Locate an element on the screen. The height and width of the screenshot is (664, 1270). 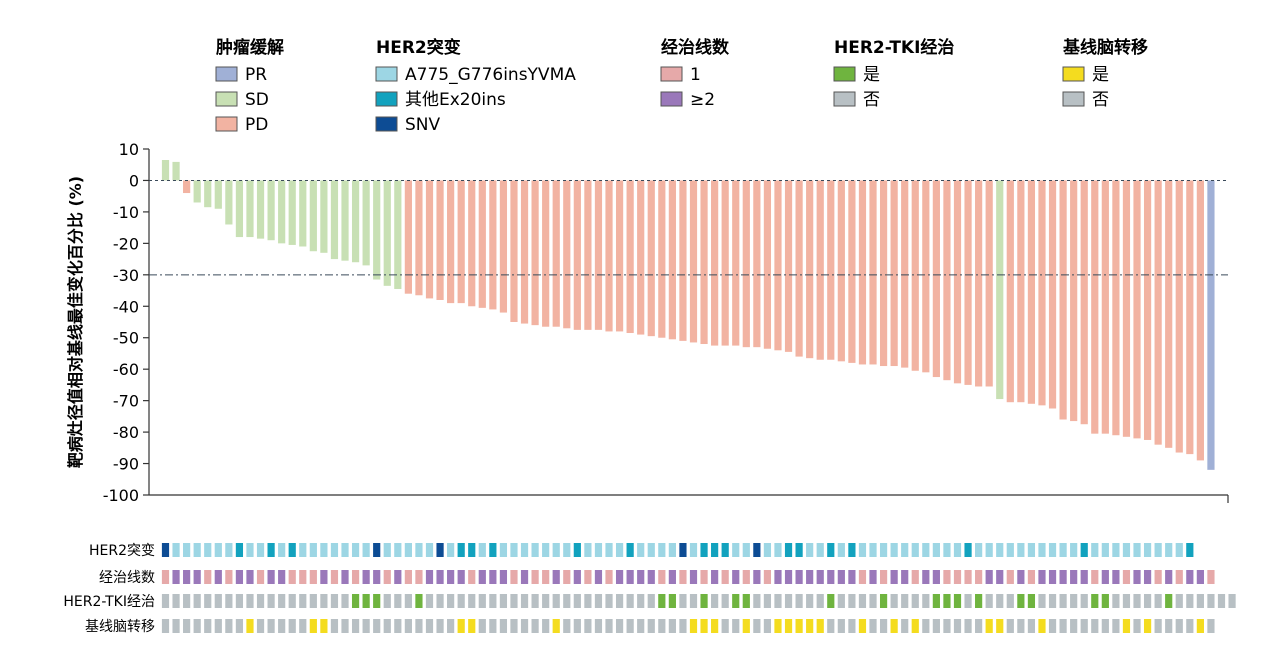
legend-title: 肿瘤缓解 is located at coordinates (250, 47).